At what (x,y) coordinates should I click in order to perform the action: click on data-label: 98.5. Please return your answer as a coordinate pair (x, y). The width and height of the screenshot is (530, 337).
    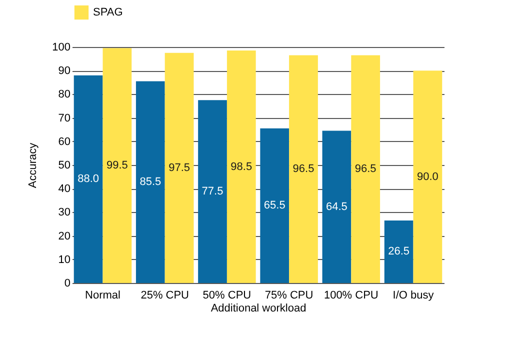
    Looking at the image, I should click on (241, 166).